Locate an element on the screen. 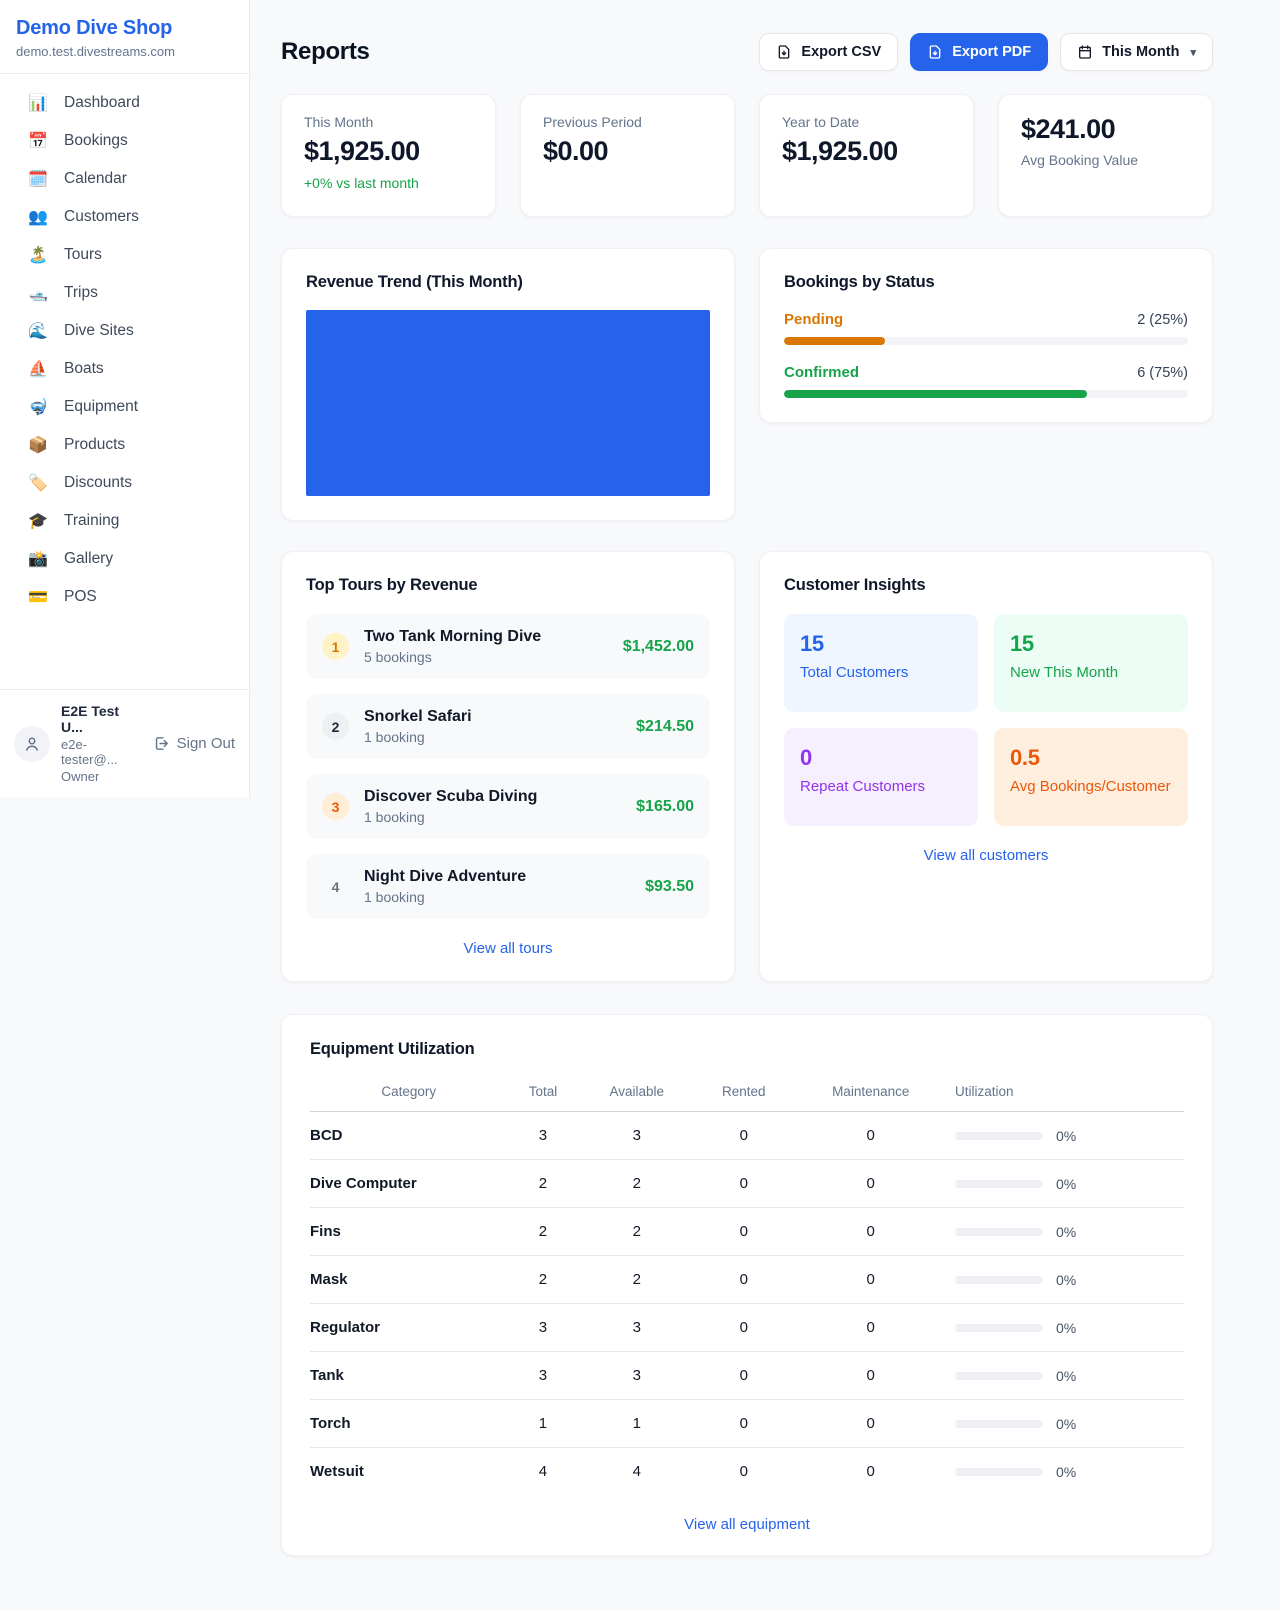  rank-badge: 2 is located at coordinates (335, 726).